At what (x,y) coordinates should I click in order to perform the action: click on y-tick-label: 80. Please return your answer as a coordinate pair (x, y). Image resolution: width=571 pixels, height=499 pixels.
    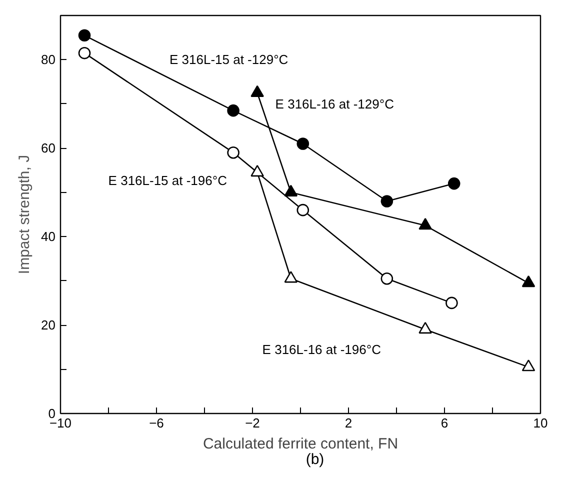
    Looking at the image, I should click on (48, 60).